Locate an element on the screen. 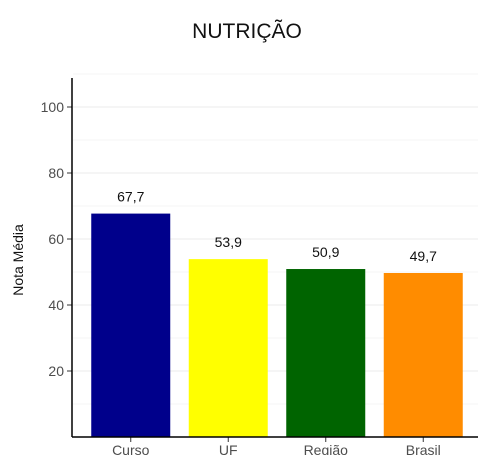 The image size is (478, 455). data-label: 49,7 is located at coordinates (423, 256).